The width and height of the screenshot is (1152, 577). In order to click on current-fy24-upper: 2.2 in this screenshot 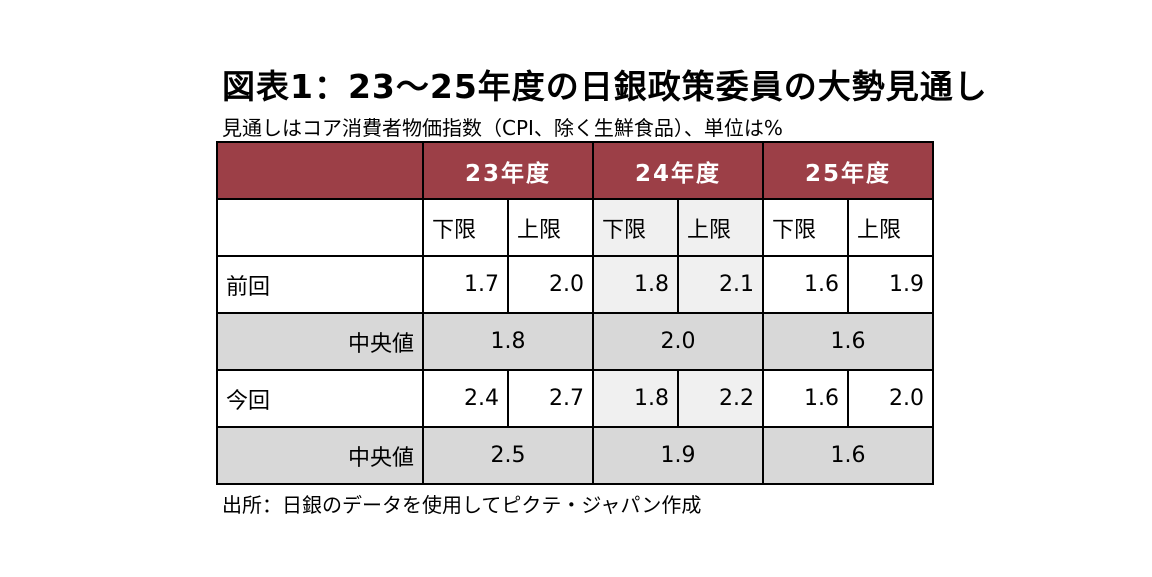, I will do `click(721, 398)`.